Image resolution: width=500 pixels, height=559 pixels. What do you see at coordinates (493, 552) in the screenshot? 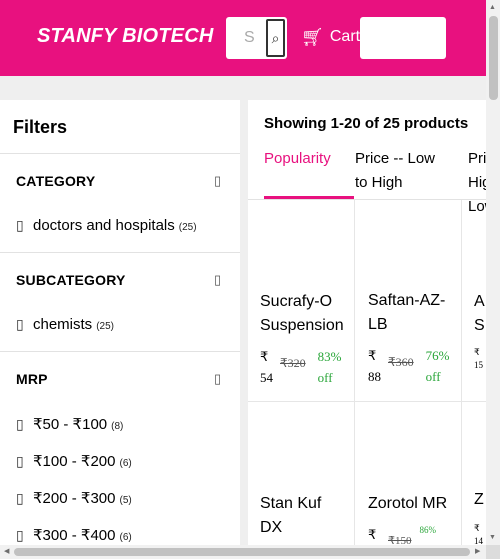
I see `scrollbar-corner` at bounding box center [493, 552].